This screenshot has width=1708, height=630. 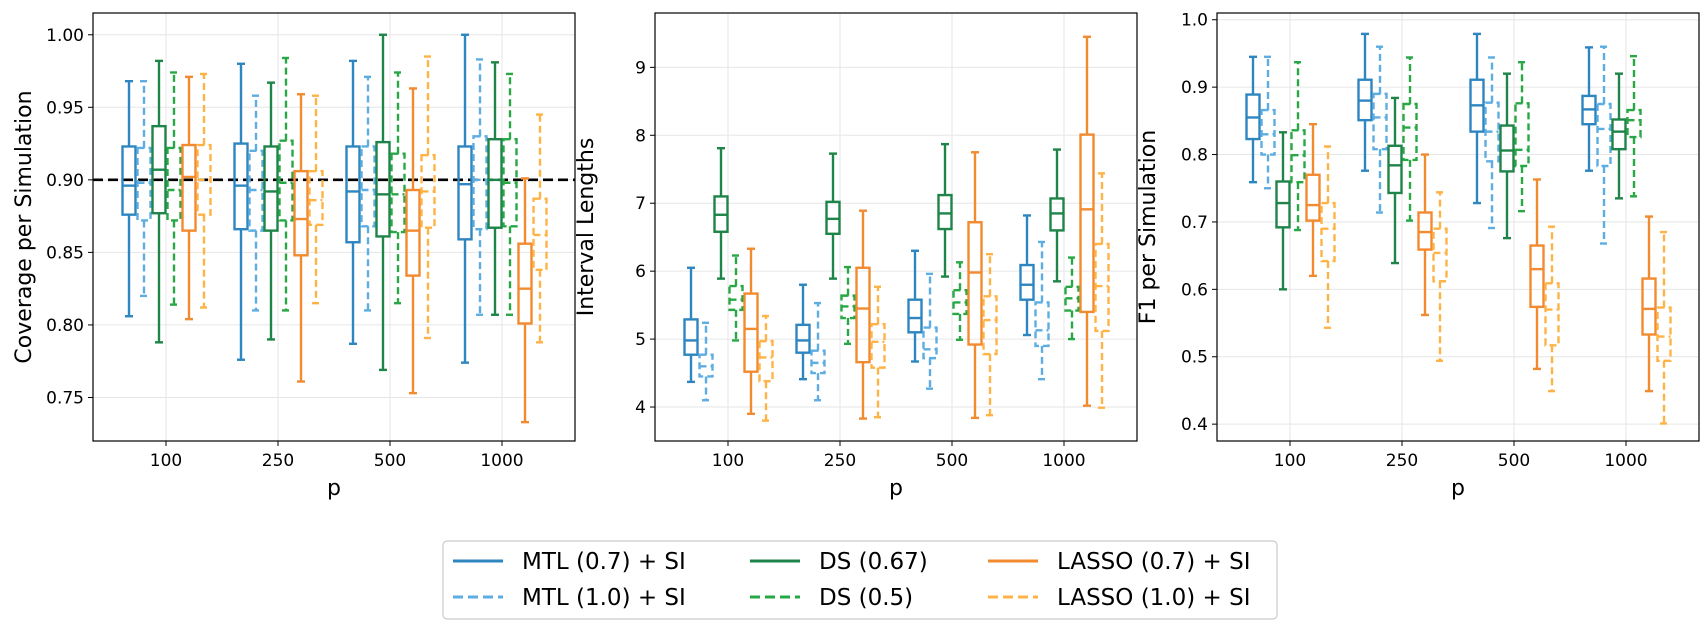 I want to click on y-tick-label: 7, so click(x=640, y=204).